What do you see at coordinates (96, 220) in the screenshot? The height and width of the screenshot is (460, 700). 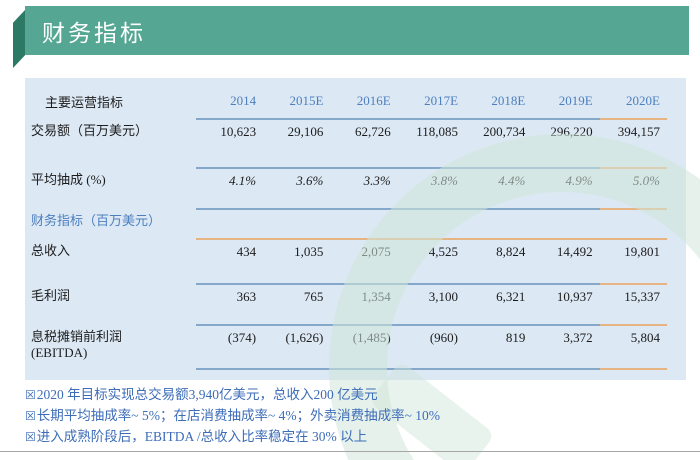 I see `section-label: 财务指标（百万美元）` at bounding box center [96, 220].